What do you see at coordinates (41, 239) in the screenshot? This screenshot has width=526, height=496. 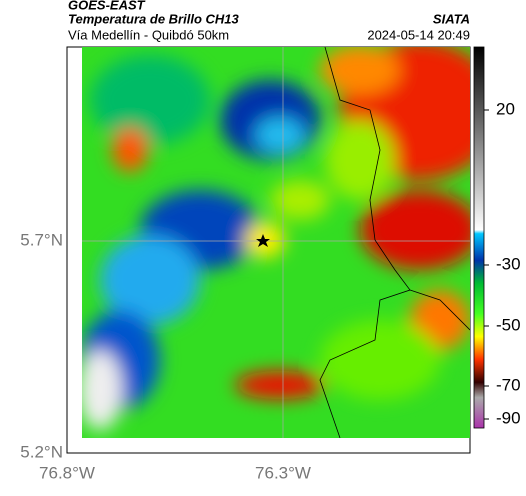 I see `lat-label: 5.7°N` at bounding box center [41, 239].